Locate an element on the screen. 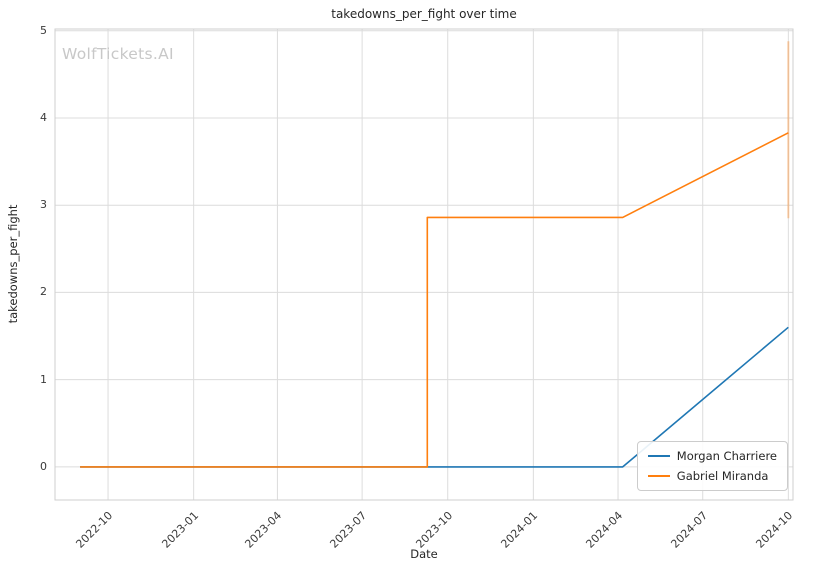 Image resolution: width=832 pixels, height=575 pixels. x-axis-label: Date is located at coordinates (424, 554).